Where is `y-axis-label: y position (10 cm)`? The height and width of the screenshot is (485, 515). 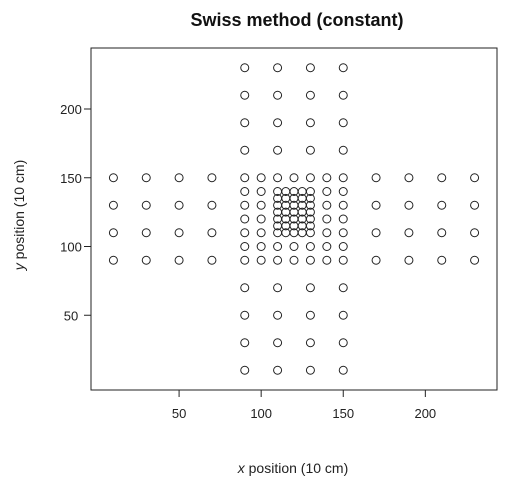 y-axis-label: y position (10 cm) is located at coordinates (19, 215).